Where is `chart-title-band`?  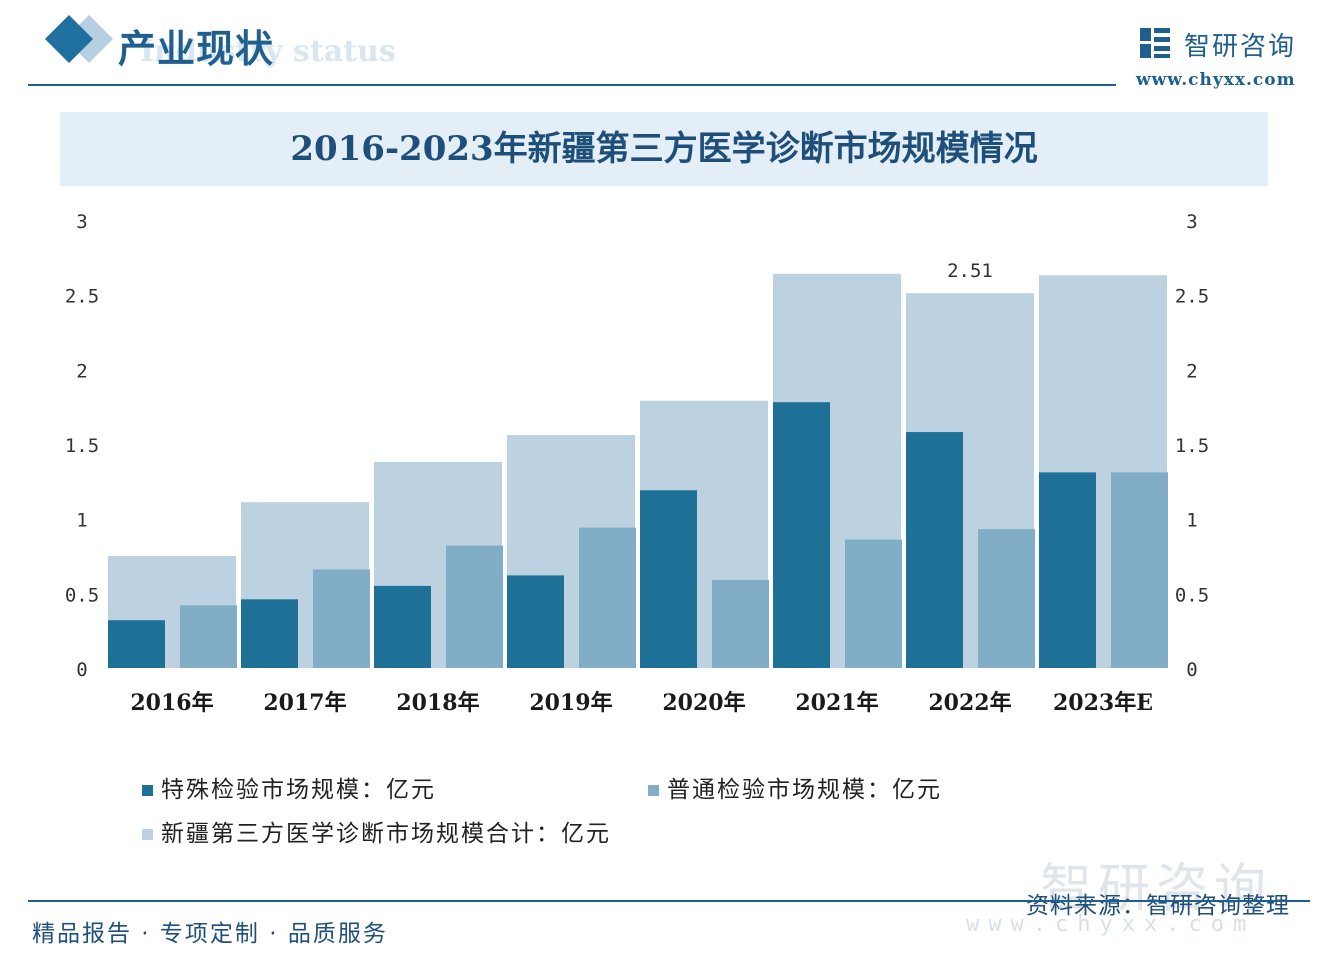 chart-title-band is located at coordinates (664, 149).